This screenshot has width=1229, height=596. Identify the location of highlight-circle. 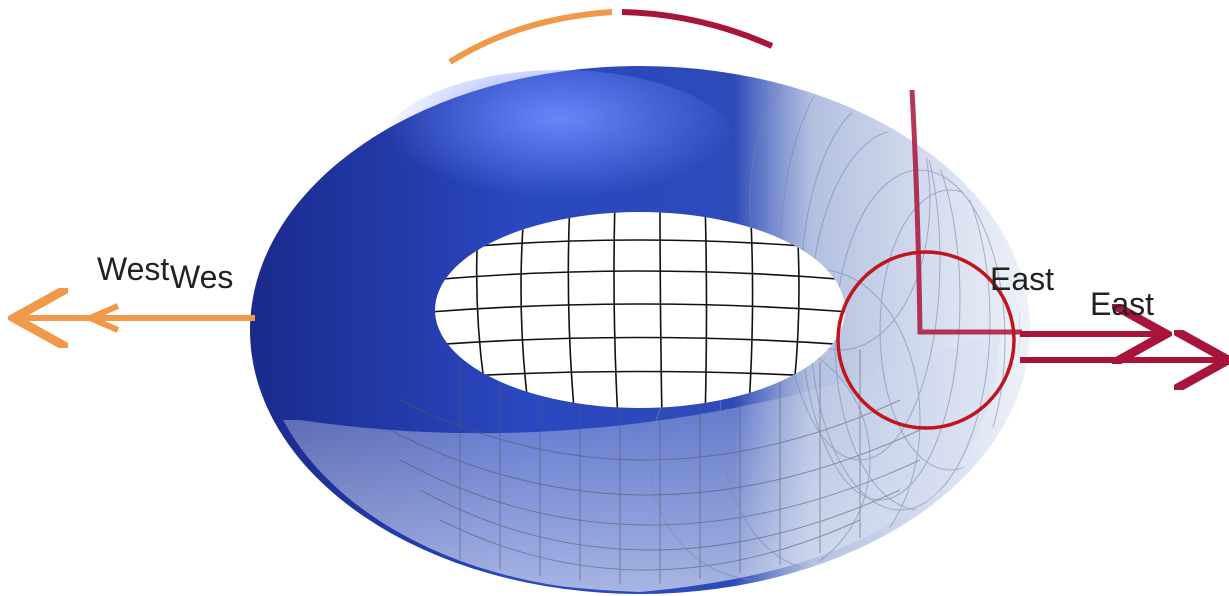
(926, 340).